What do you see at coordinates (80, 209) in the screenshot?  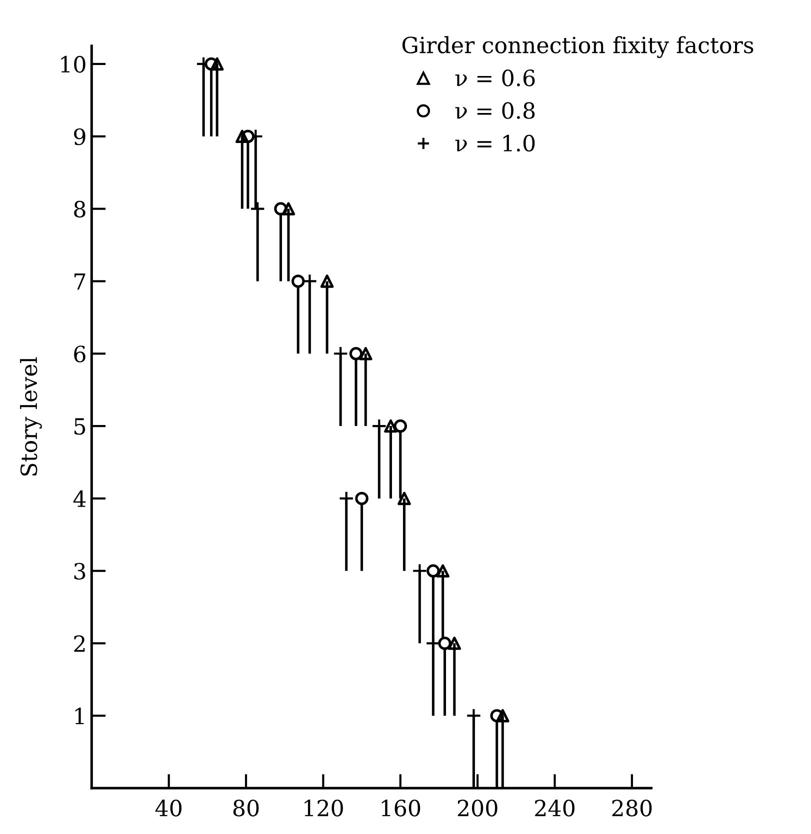 I see `y-tick-label: 8` at bounding box center [80, 209].